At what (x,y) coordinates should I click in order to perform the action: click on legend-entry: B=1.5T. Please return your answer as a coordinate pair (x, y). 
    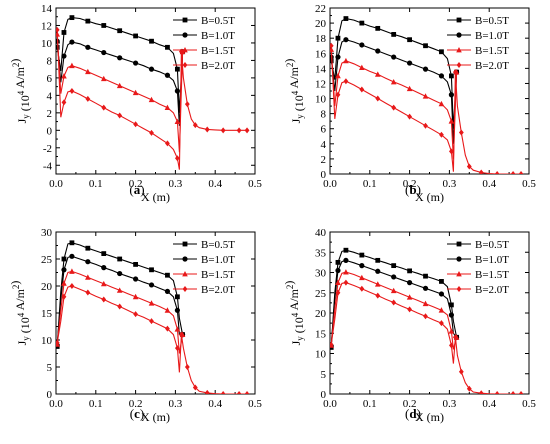
    Looking at the image, I should click on (492, 275).